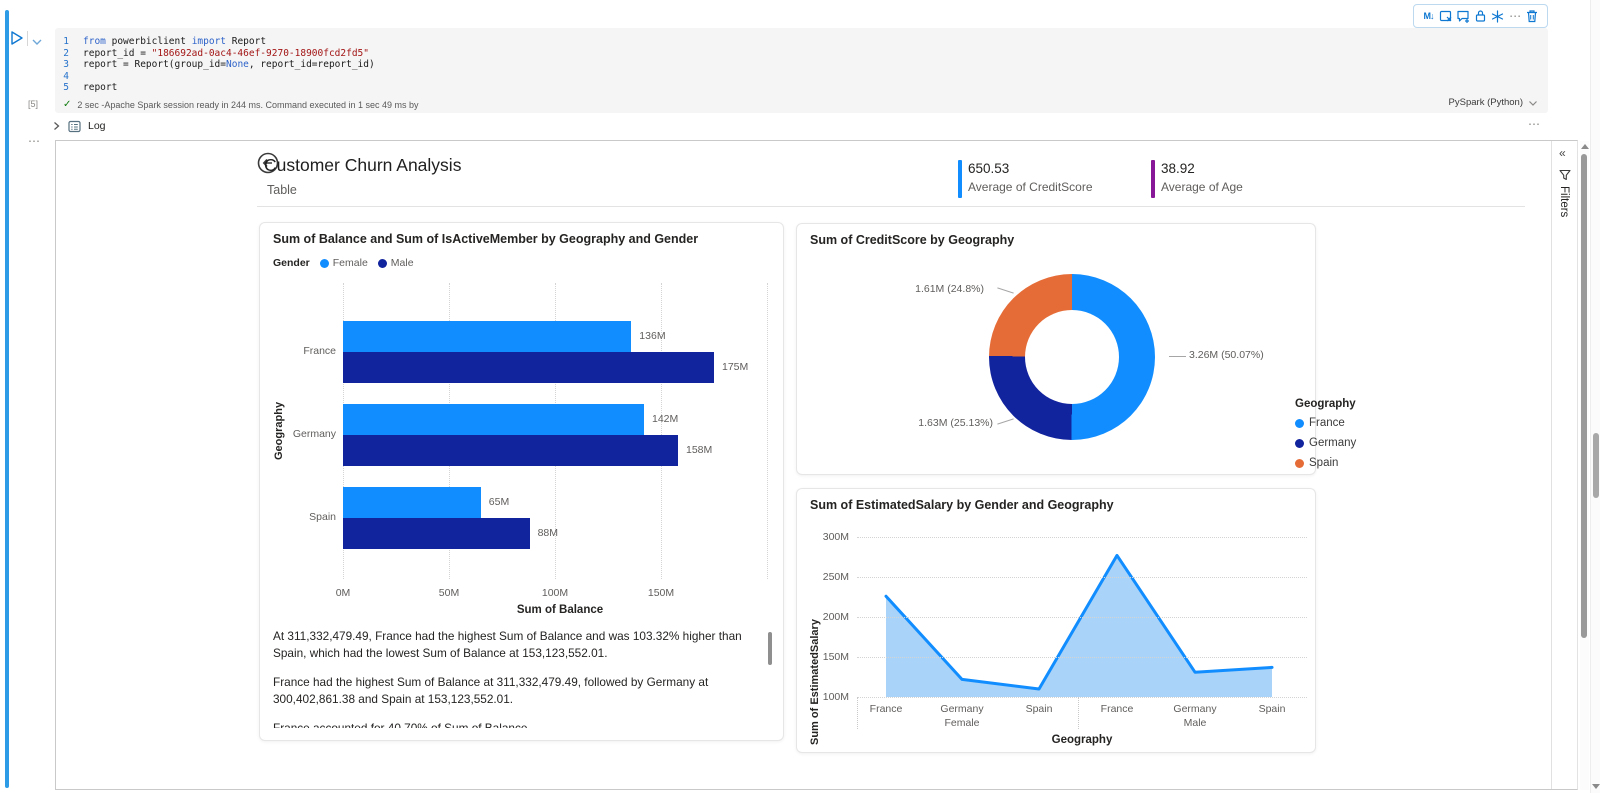 Image resolution: width=1600 pixels, height=793 pixels. Describe the element at coordinates (1564, 465) in the screenshot. I see `filters-pane-collapsed: « Filters` at that location.